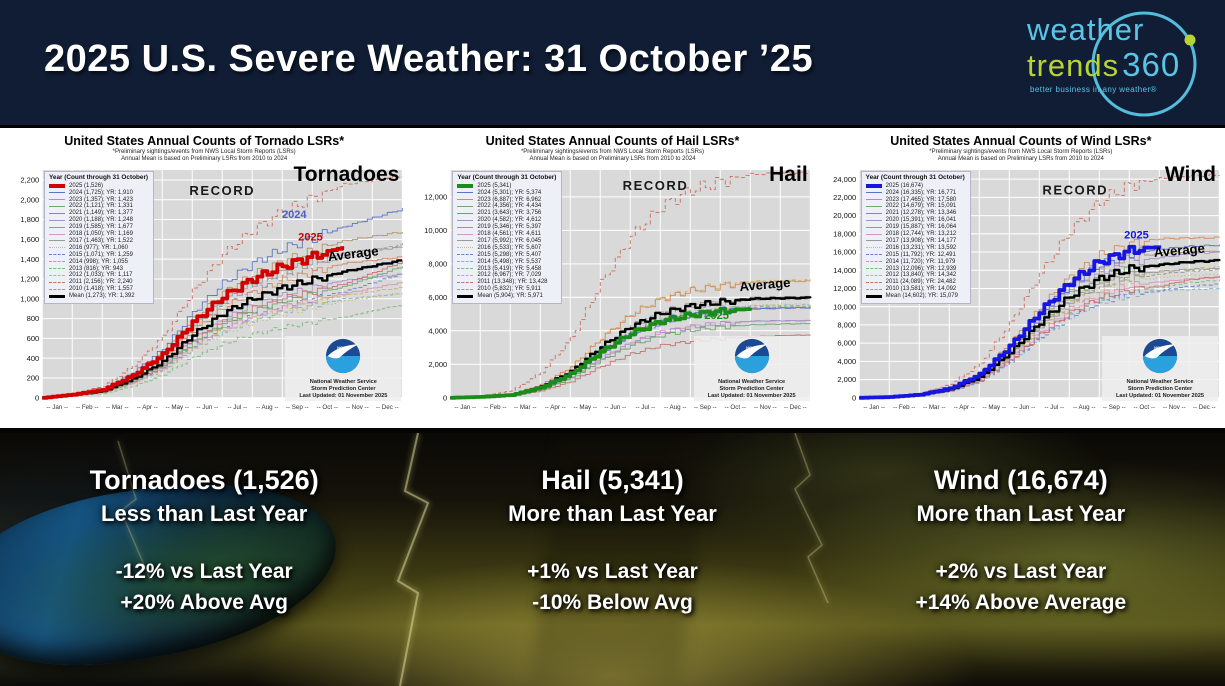 This screenshot has width=1225, height=686. I want to click on logo-word-trends360: trends360, so click(1104, 64).